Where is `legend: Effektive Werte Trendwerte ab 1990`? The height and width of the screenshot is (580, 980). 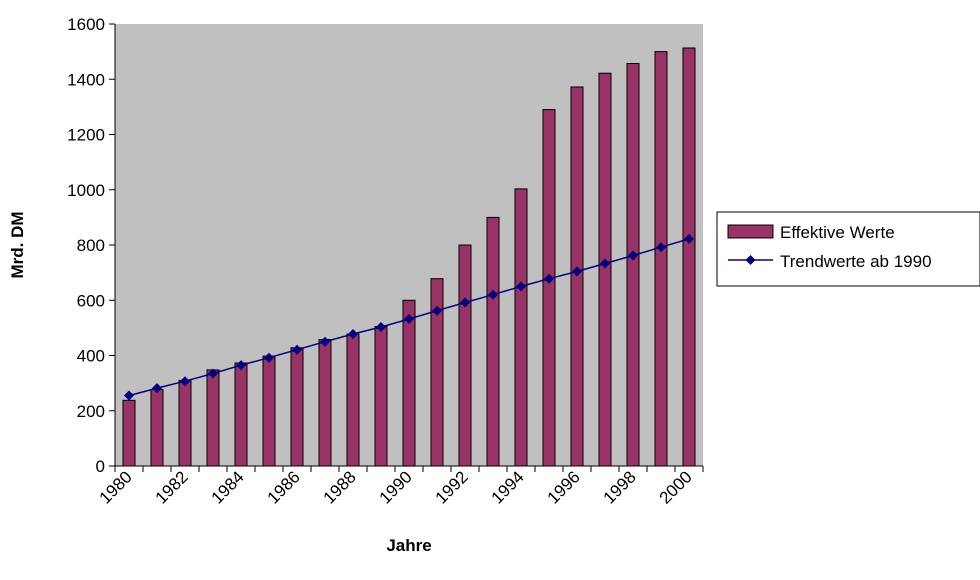
legend: Effektive Werte Trendwerte ab 1990 is located at coordinates (848, 249).